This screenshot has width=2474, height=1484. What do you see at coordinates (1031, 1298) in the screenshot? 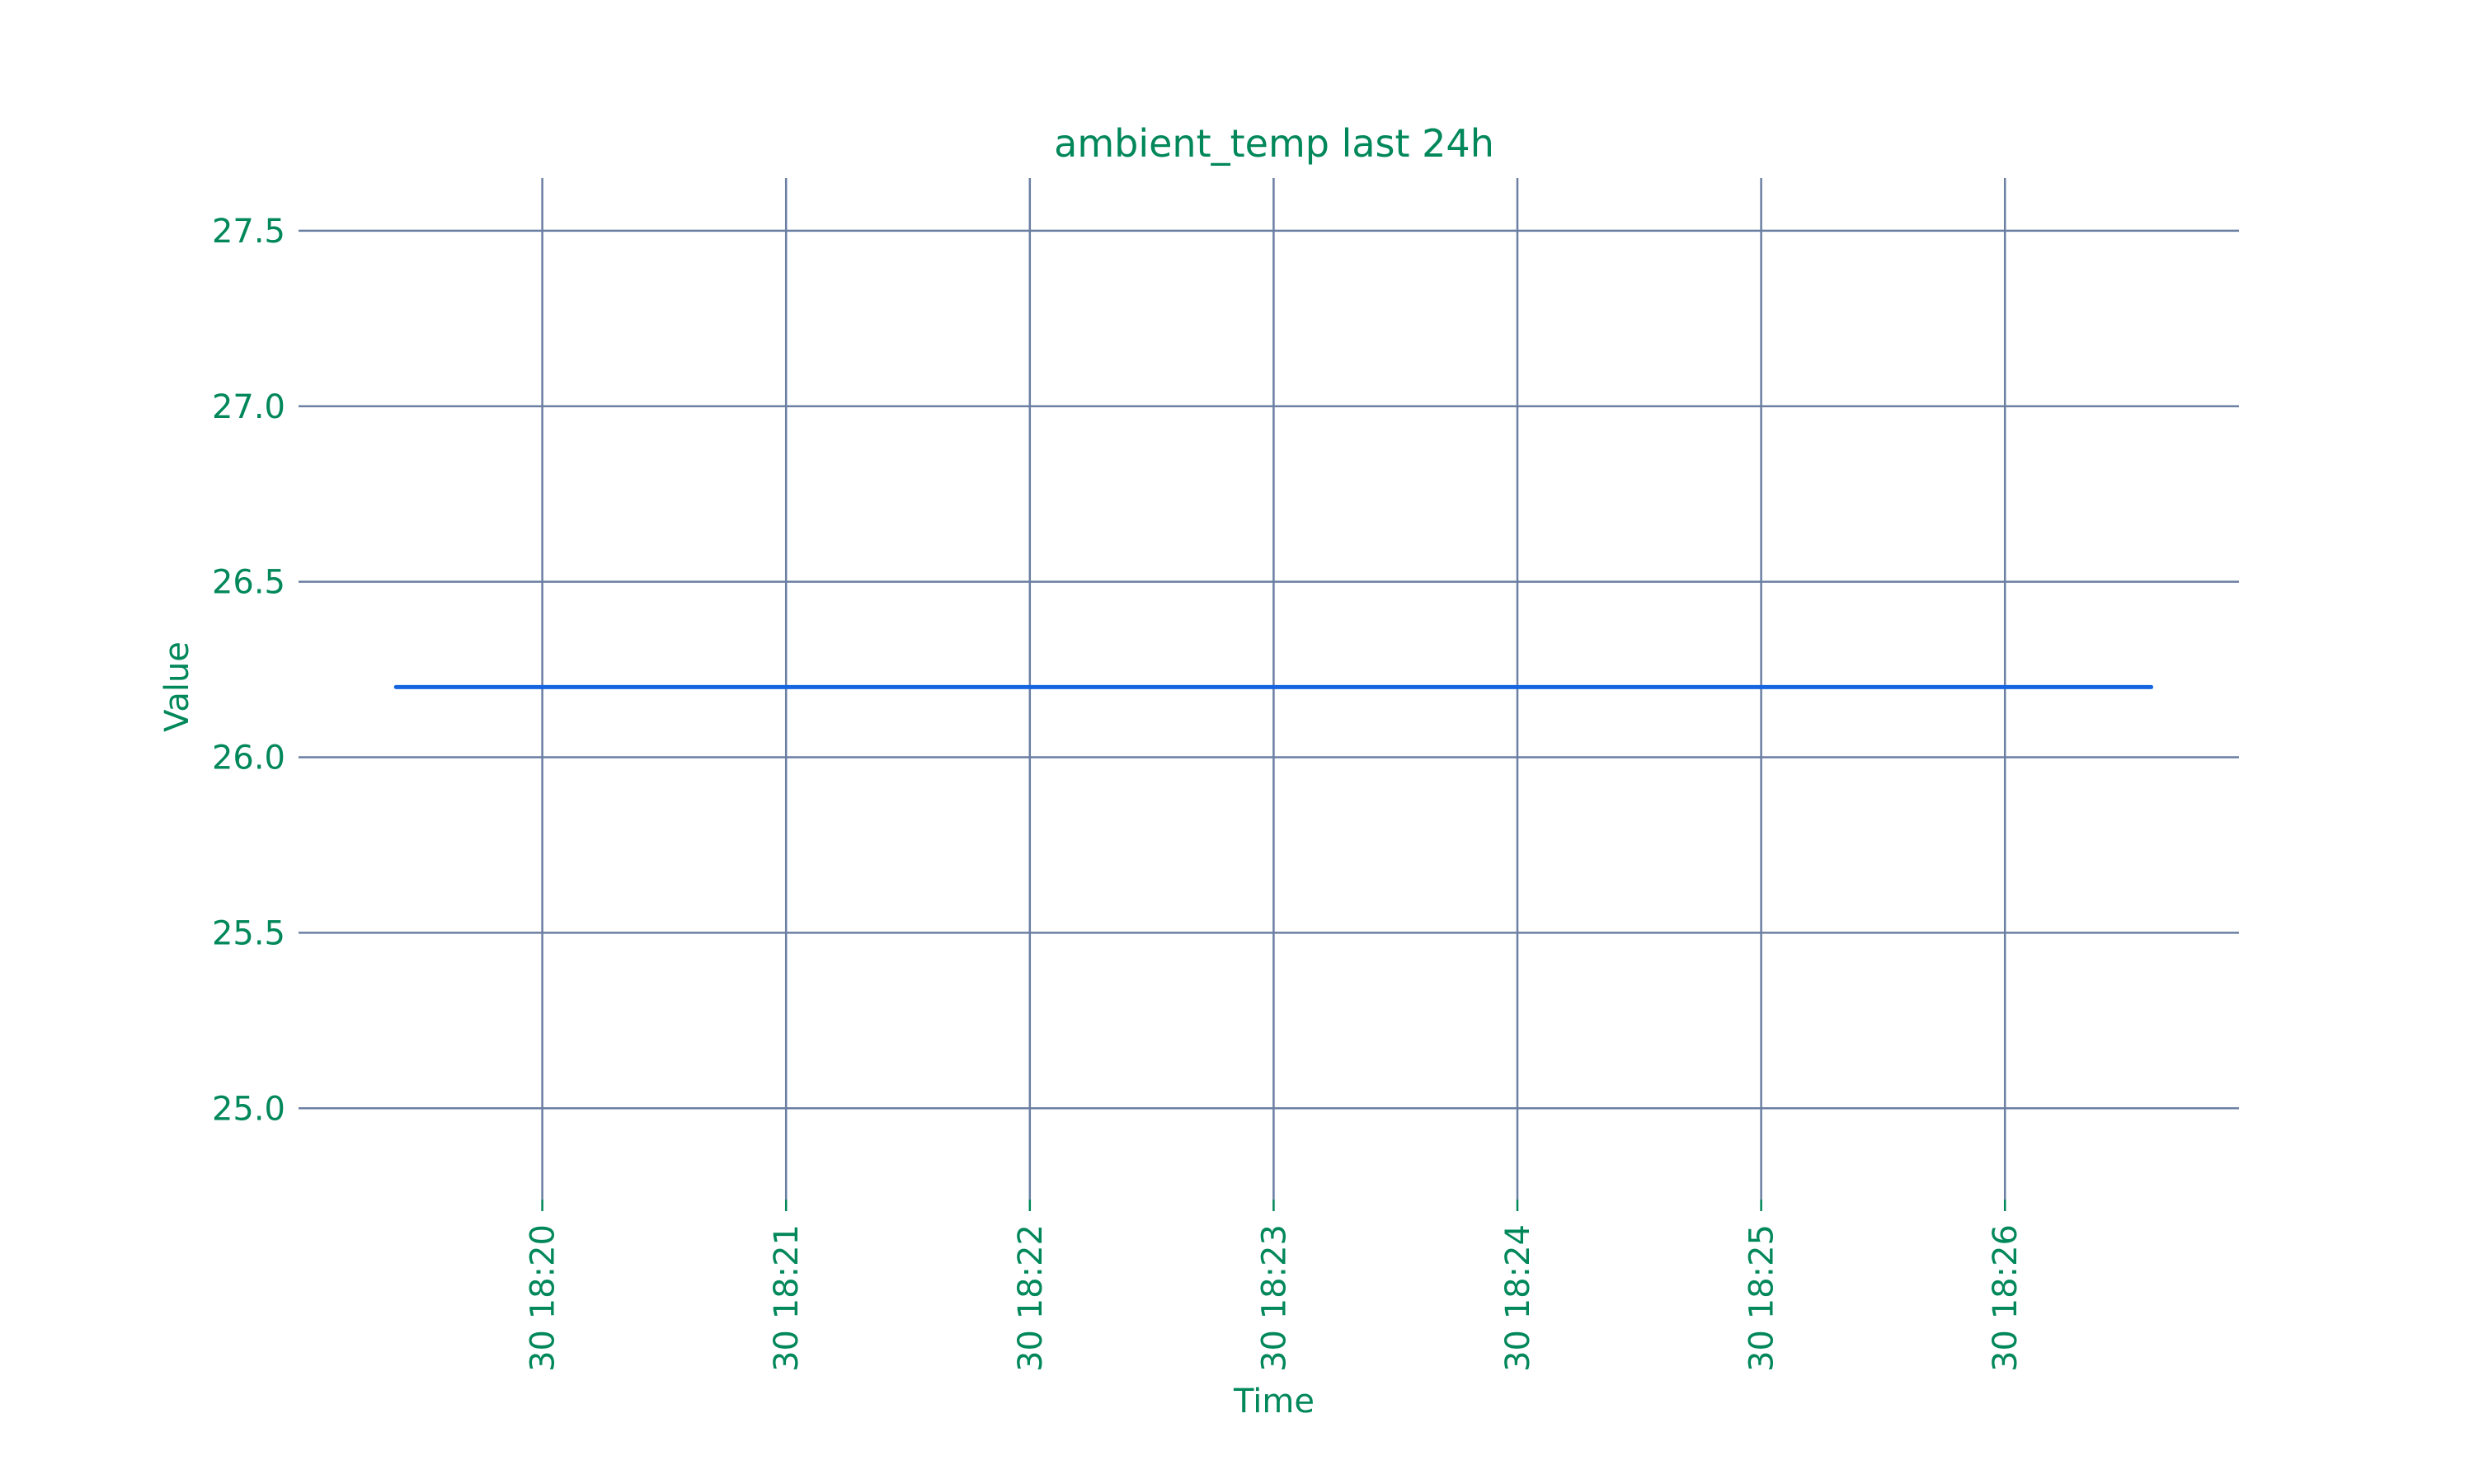
I see `x-tick-label-2: 30 18:22` at bounding box center [1031, 1298].